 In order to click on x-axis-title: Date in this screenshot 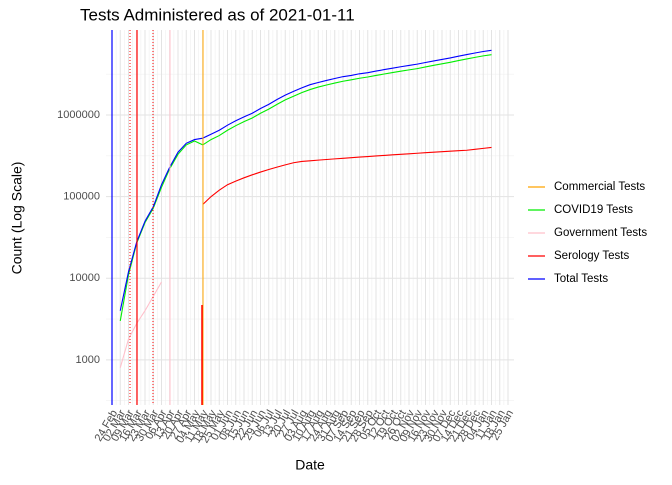, I will do `click(310, 465)`.